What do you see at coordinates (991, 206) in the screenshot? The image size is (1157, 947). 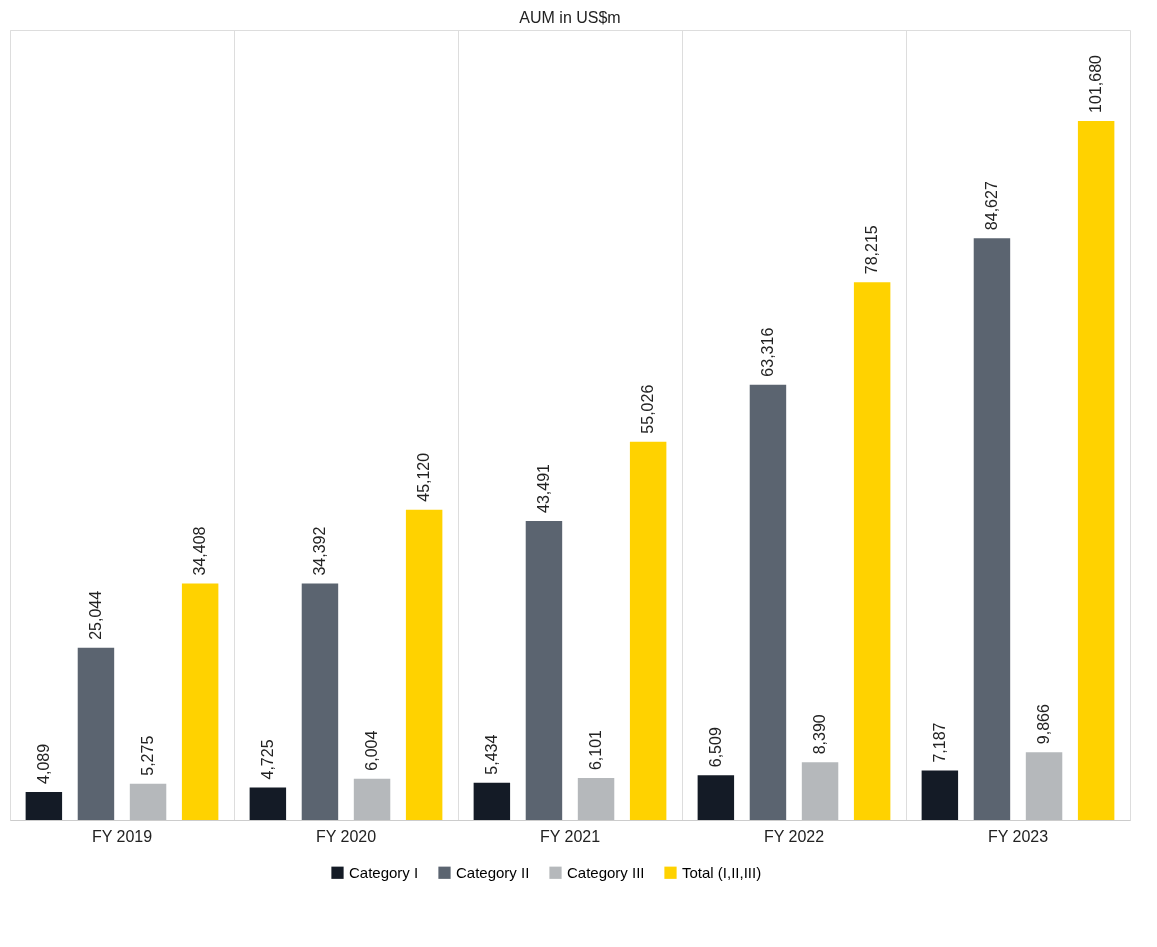 I see `data-label: 84,627` at bounding box center [991, 206].